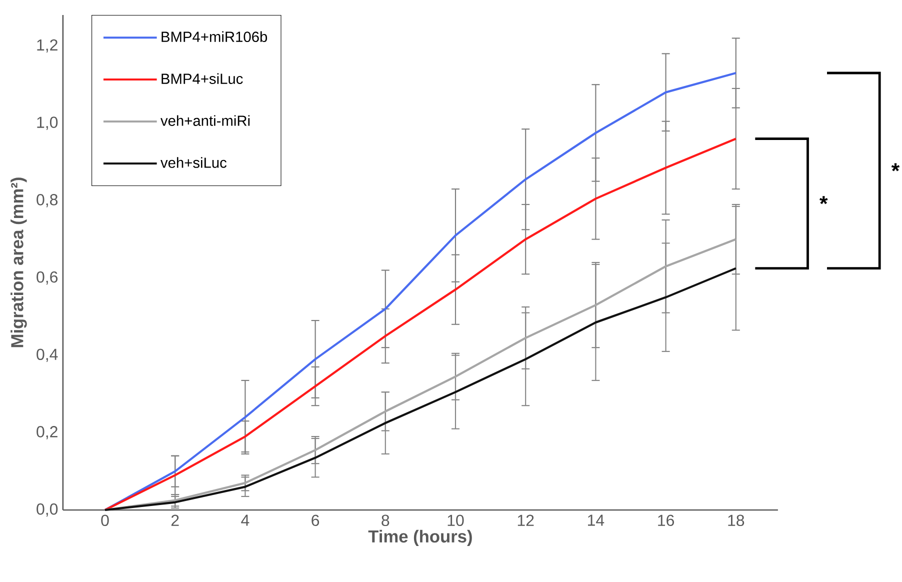 Image resolution: width=902 pixels, height=582 pixels. What do you see at coordinates (47, 278) in the screenshot?
I see `y-tick-label: 0,6` at bounding box center [47, 278].